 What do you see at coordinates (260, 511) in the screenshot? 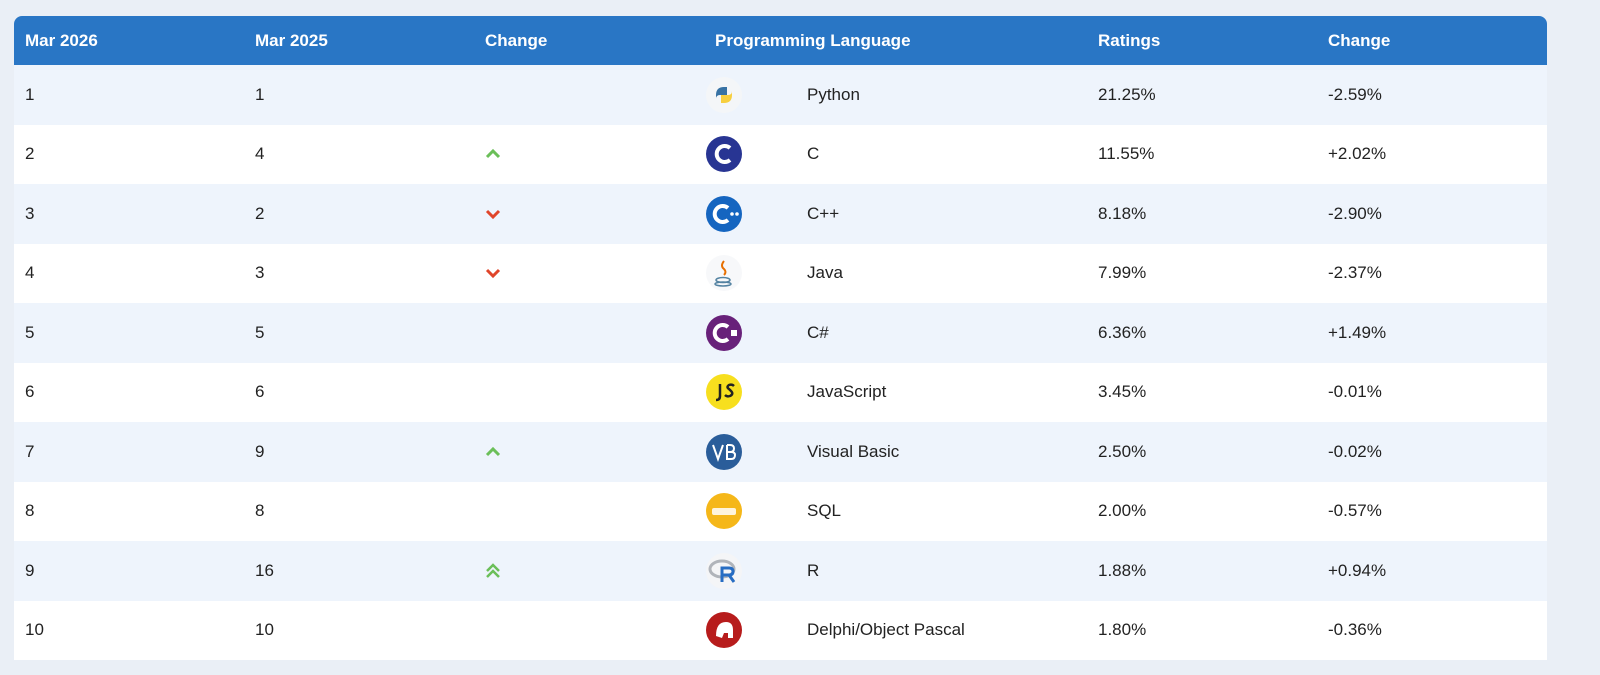
I see `prev-rank: 8` at bounding box center [260, 511].